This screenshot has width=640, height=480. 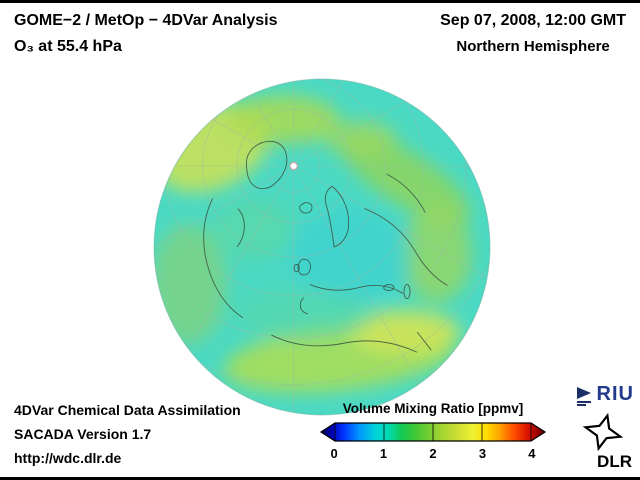 What do you see at coordinates (533, 46) in the screenshot?
I see `analysis-region: Northern Hemisphere` at bounding box center [533, 46].